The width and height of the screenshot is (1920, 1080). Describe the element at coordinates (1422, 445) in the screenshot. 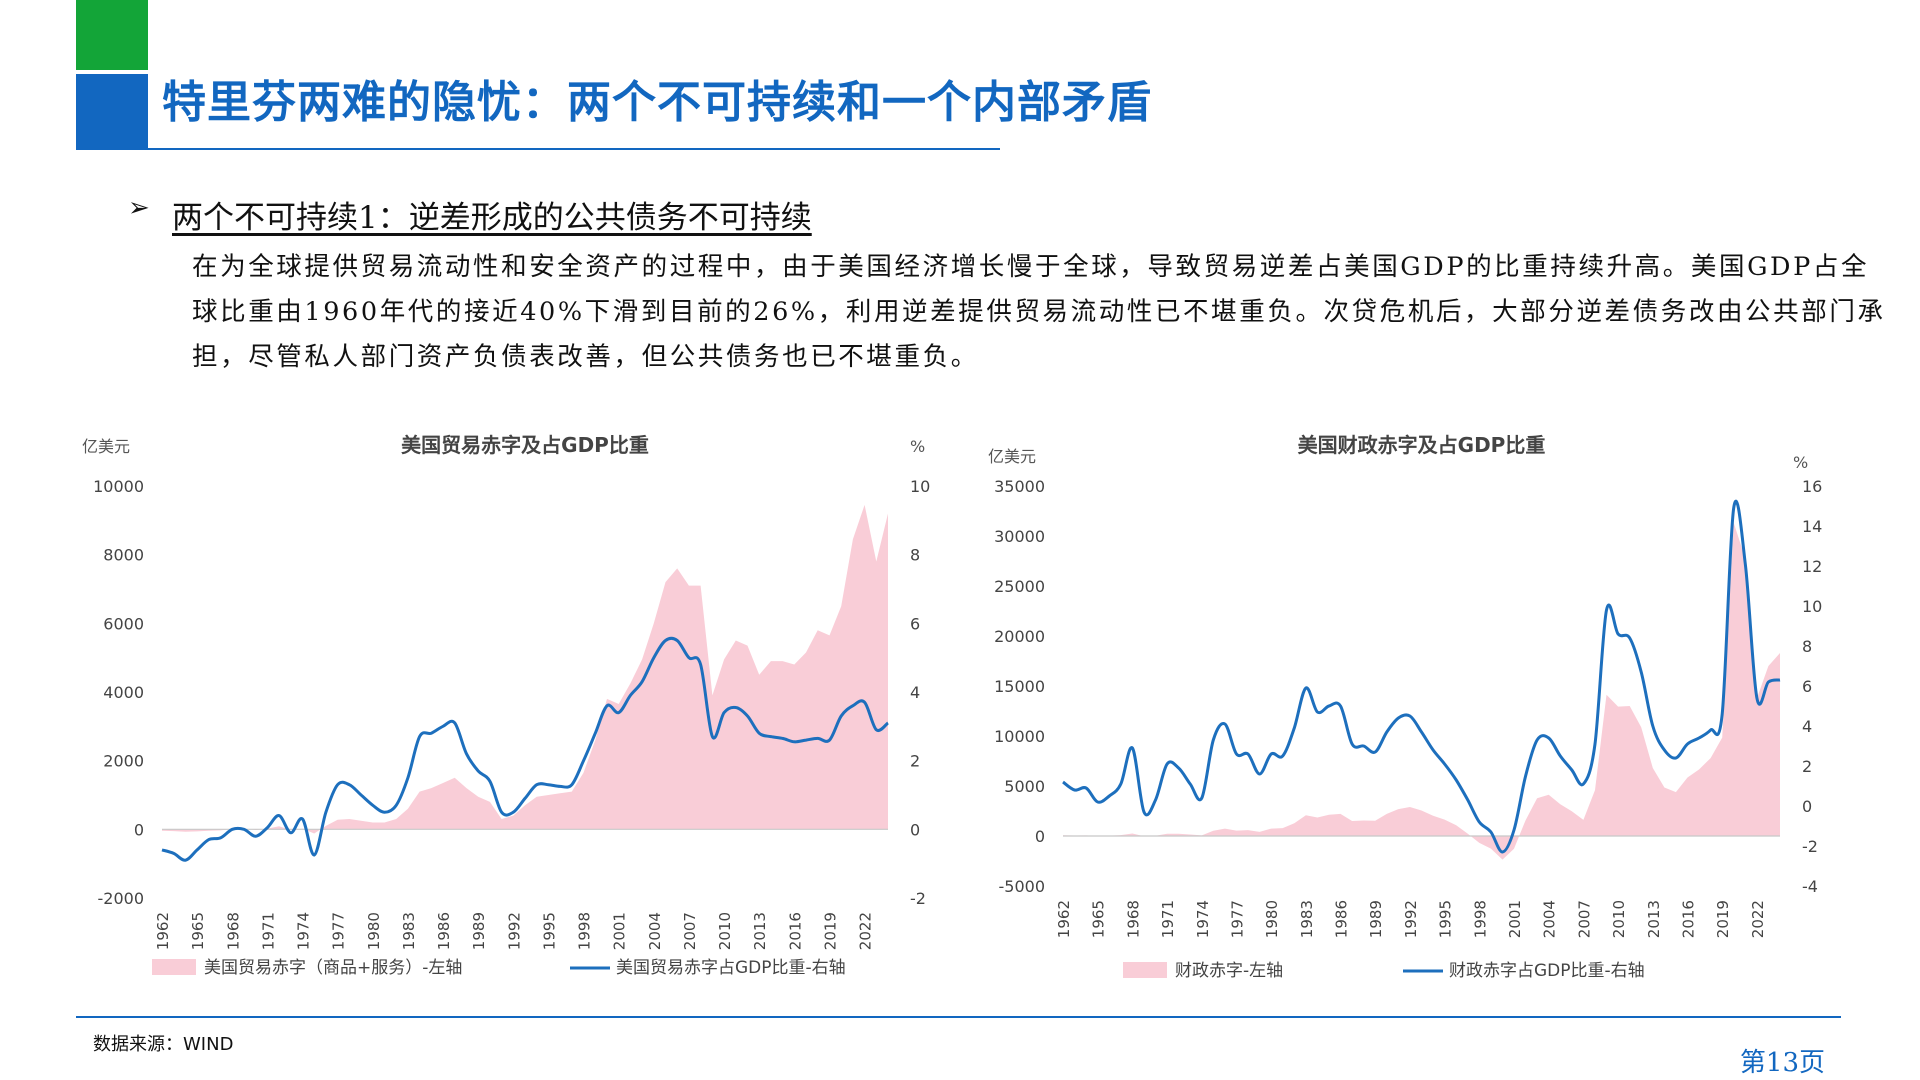

I see `chart-title: 美国财政赤字及占GDP比重` at that location.